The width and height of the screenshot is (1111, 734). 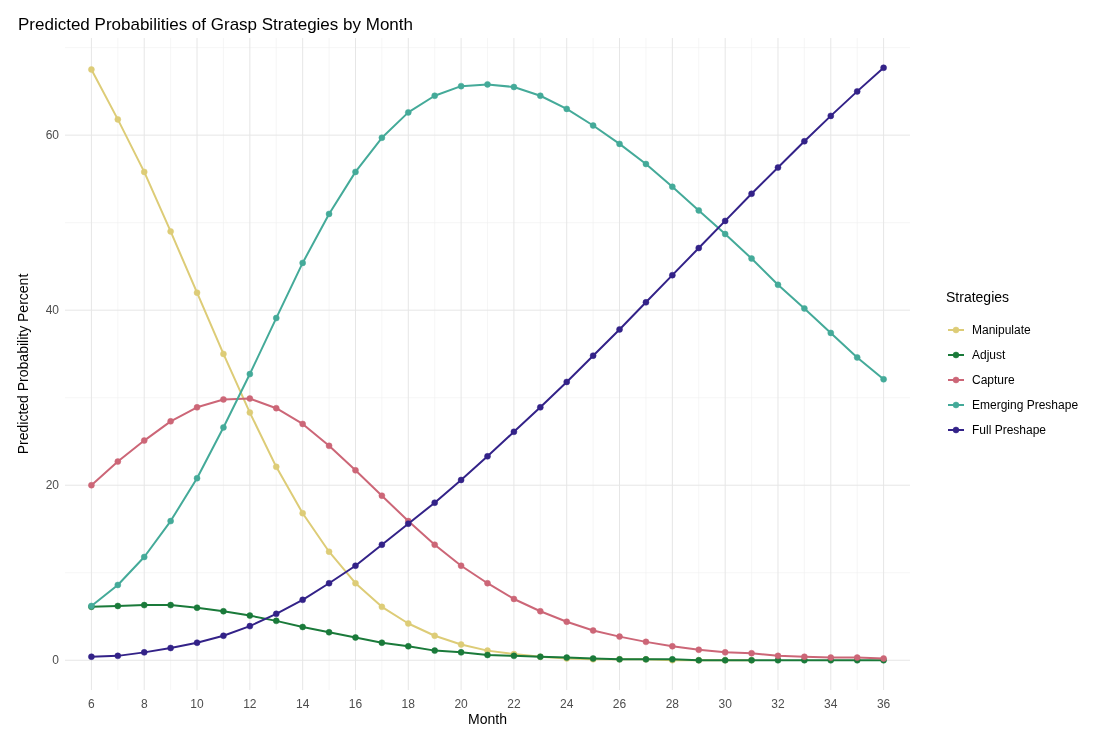 I want to click on x-tick-label: 20, so click(x=461, y=704).